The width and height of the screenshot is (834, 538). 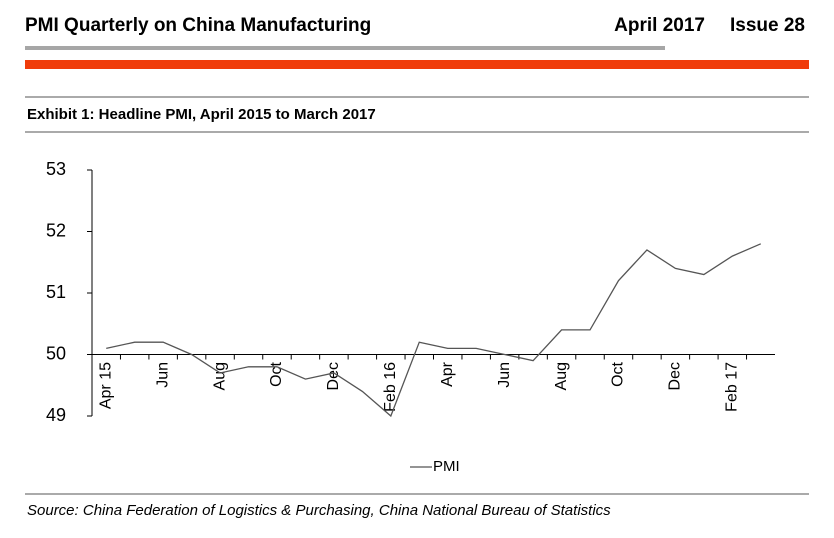 I want to click on x-tick-label: Feb 16, so click(x=390, y=387).